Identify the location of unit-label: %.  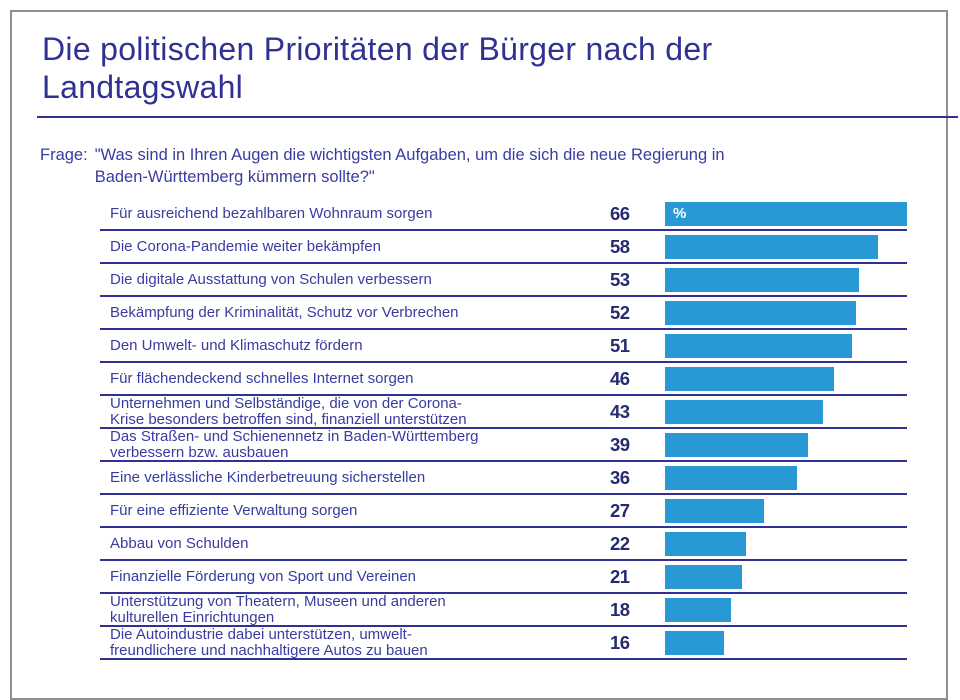
(680, 213).